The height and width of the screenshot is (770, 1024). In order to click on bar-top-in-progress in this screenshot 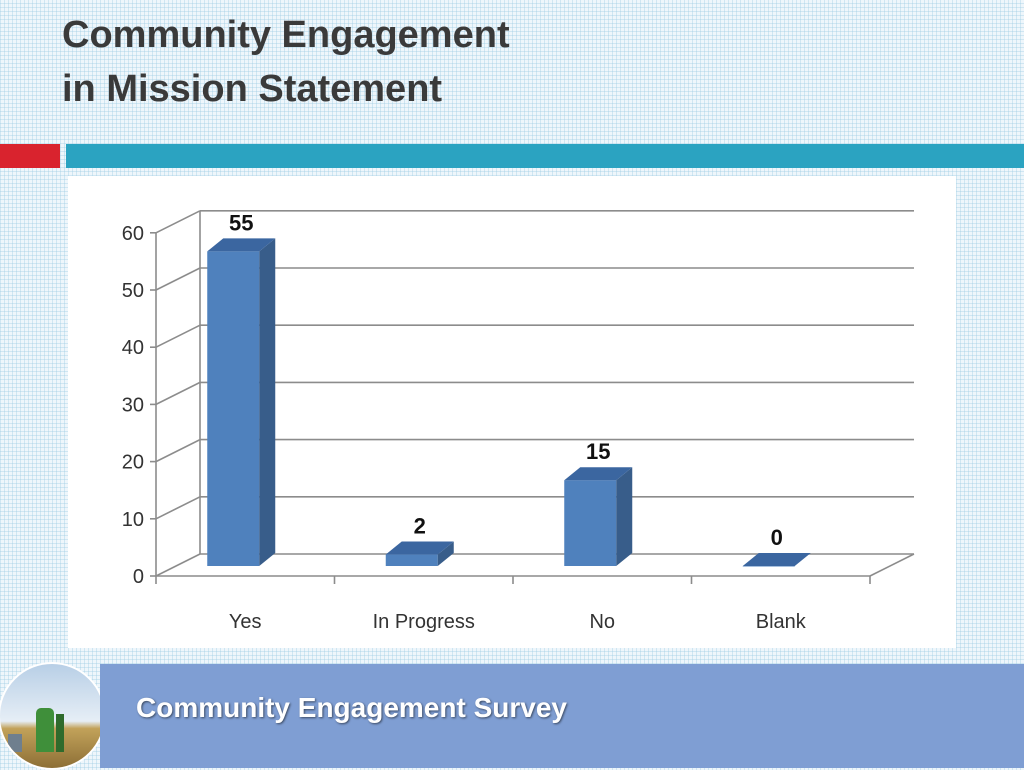, I will do `click(419, 548)`.